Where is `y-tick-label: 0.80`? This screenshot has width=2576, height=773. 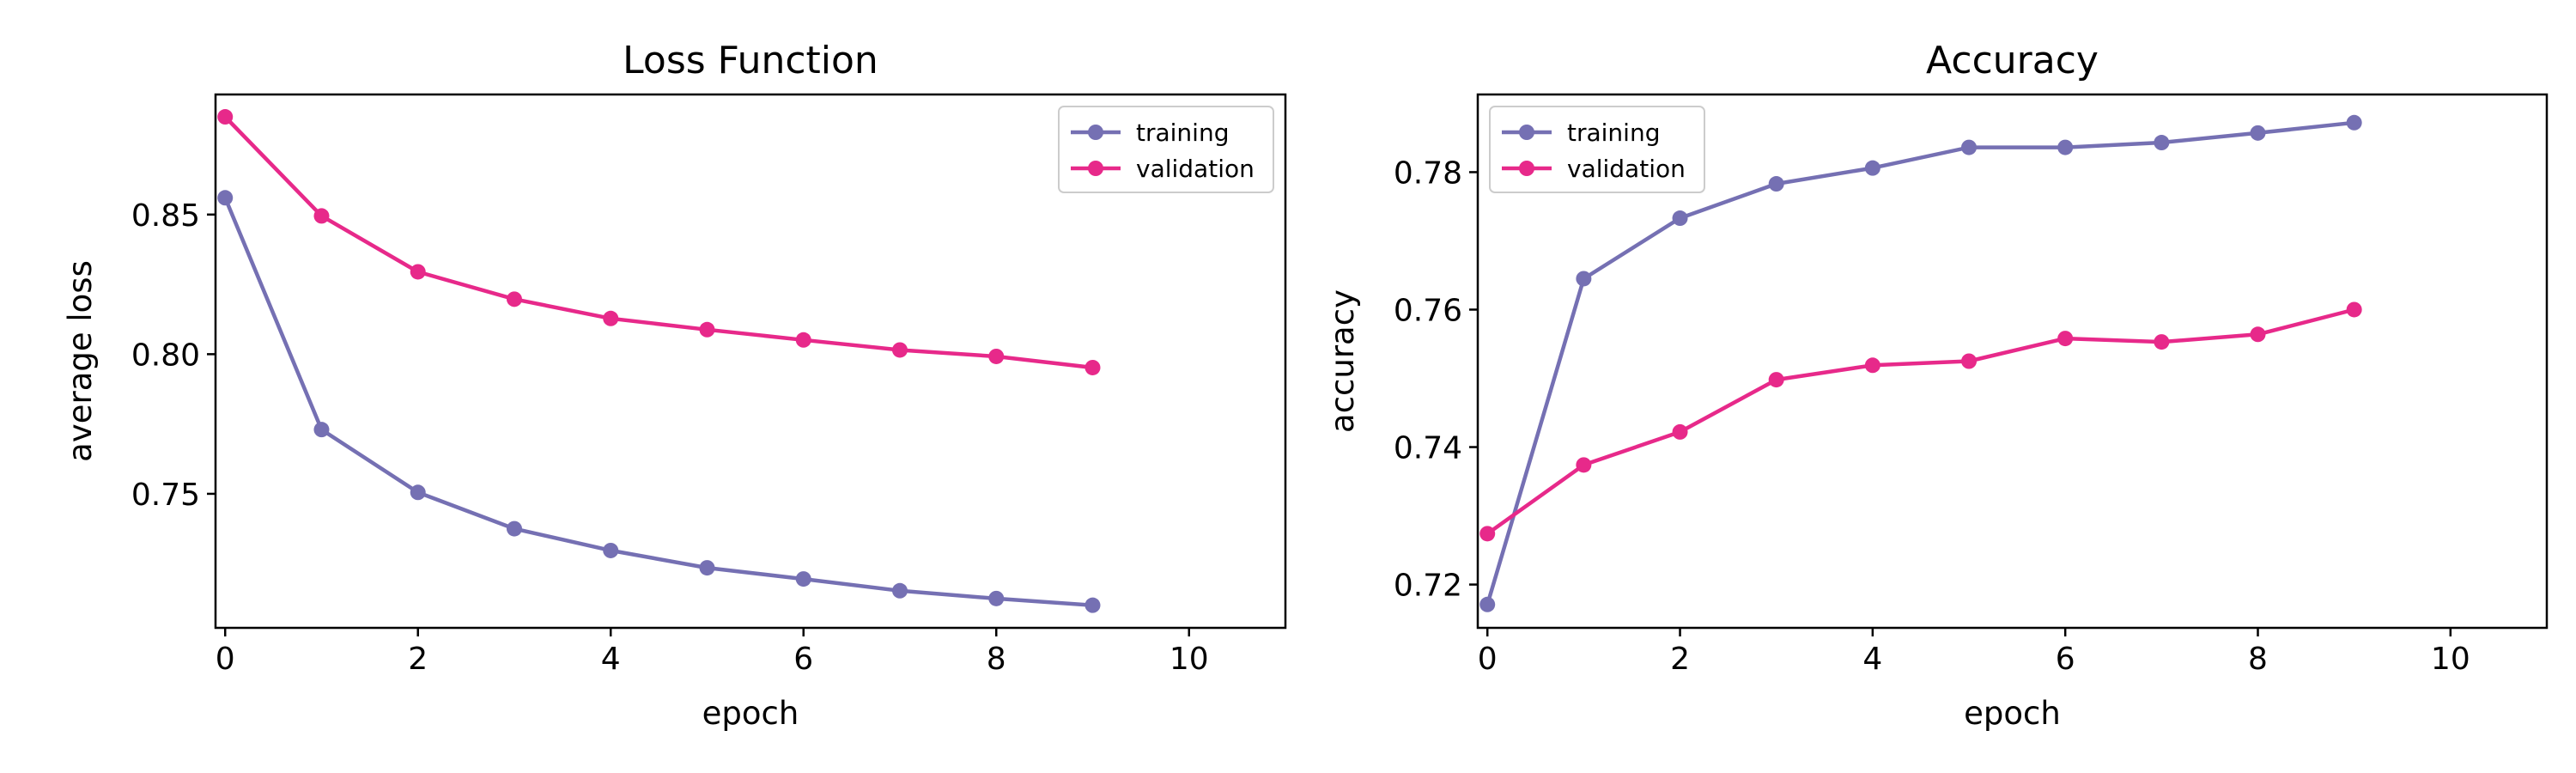 y-tick-label: 0.80 is located at coordinates (165, 355).